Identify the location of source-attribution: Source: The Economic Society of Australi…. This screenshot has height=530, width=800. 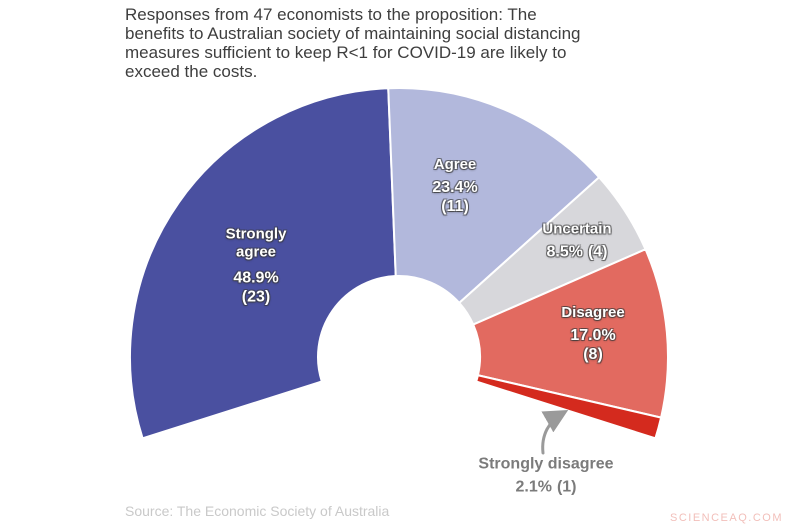
(257, 511).